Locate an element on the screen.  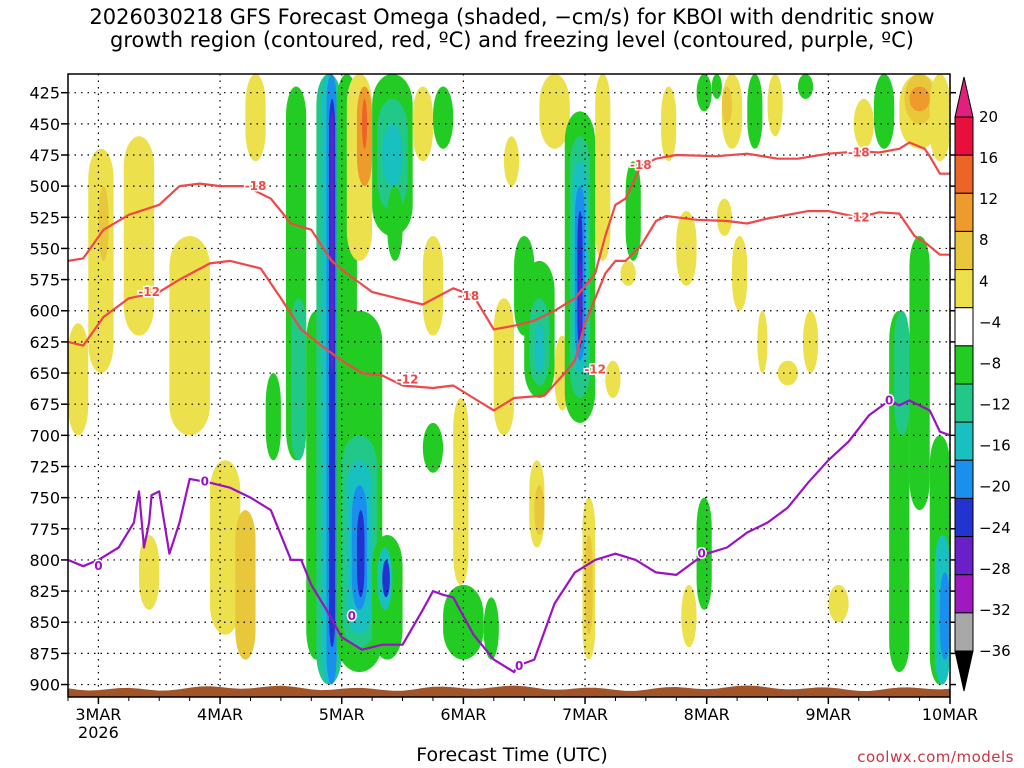
x-tick-label: 7MAR is located at coordinates (585, 714).